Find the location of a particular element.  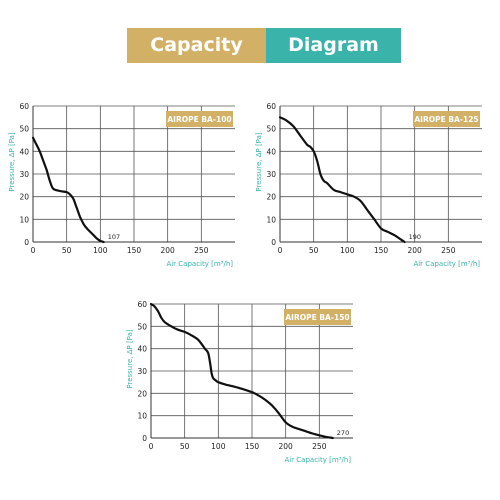

ba-150-x-tick-3: 150 is located at coordinates (252, 446).